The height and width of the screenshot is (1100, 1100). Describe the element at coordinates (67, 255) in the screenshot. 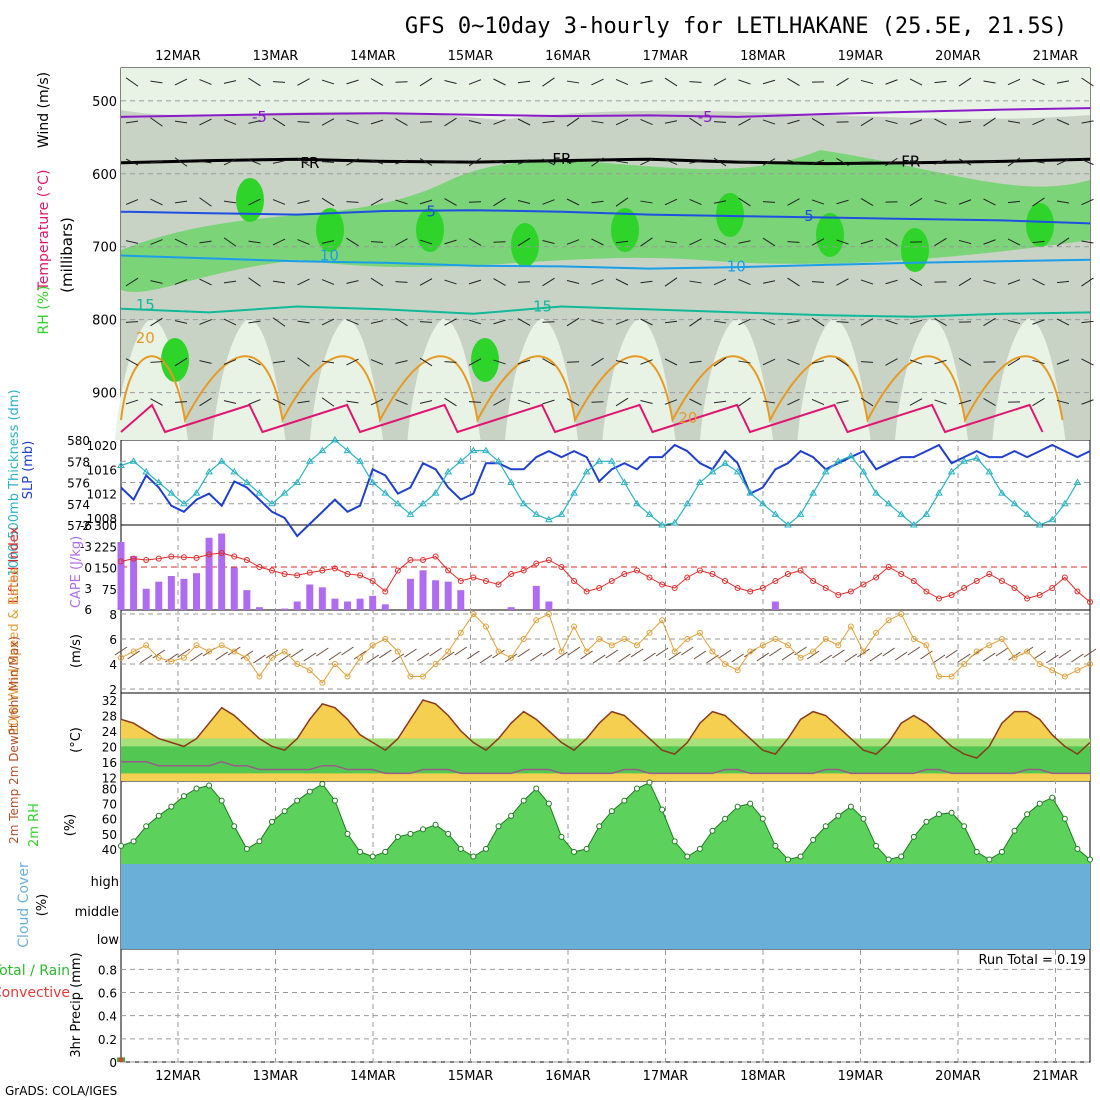

I see `ylabel-pressure: (millibars)` at that location.